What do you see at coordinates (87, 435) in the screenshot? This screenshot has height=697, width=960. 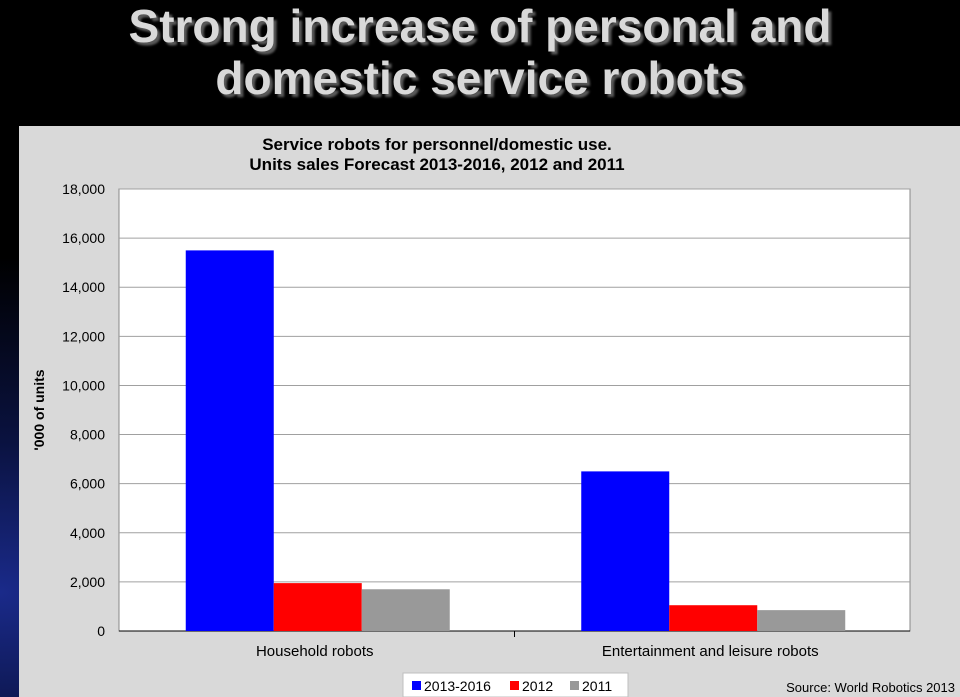 I see `y-tick-label: 8,000` at bounding box center [87, 435].